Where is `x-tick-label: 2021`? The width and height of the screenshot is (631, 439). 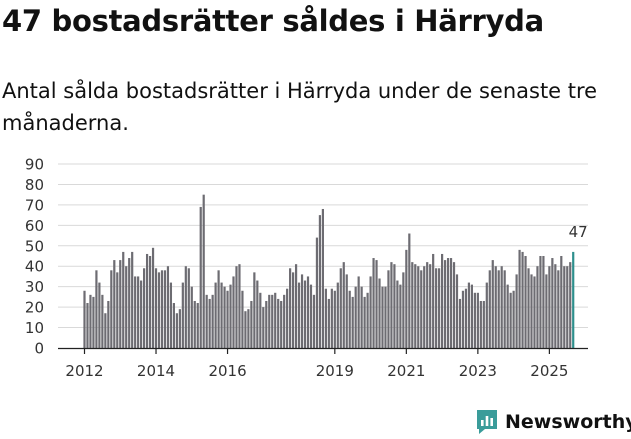
x-tick-label: 2021 is located at coordinates (406, 371).